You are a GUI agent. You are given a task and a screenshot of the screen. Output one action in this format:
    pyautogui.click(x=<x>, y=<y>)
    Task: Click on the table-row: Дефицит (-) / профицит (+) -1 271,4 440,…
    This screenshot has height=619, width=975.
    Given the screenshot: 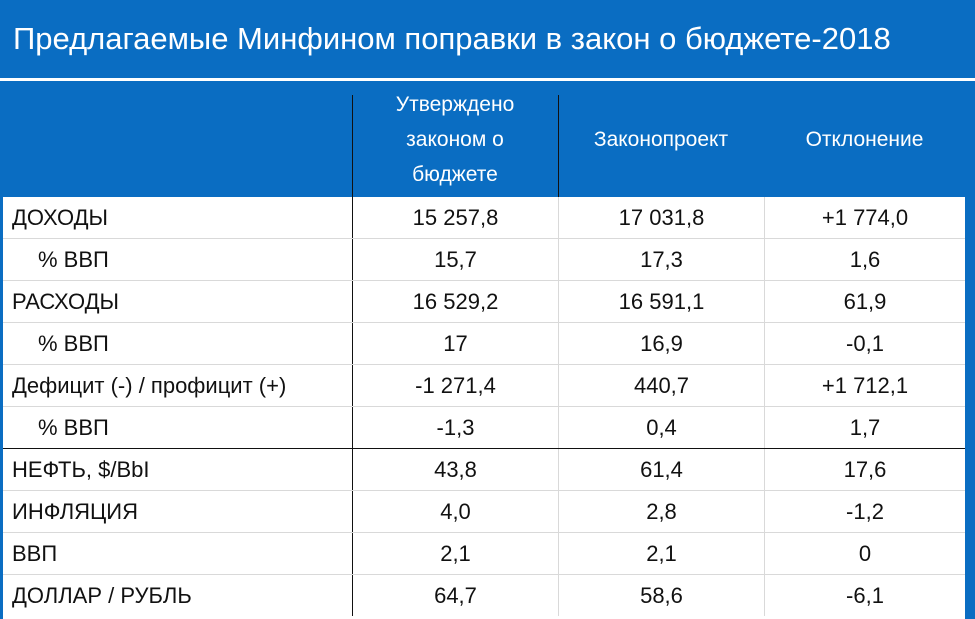 What is the action you would take?
    pyautogui.click(x=487, y=386)
    